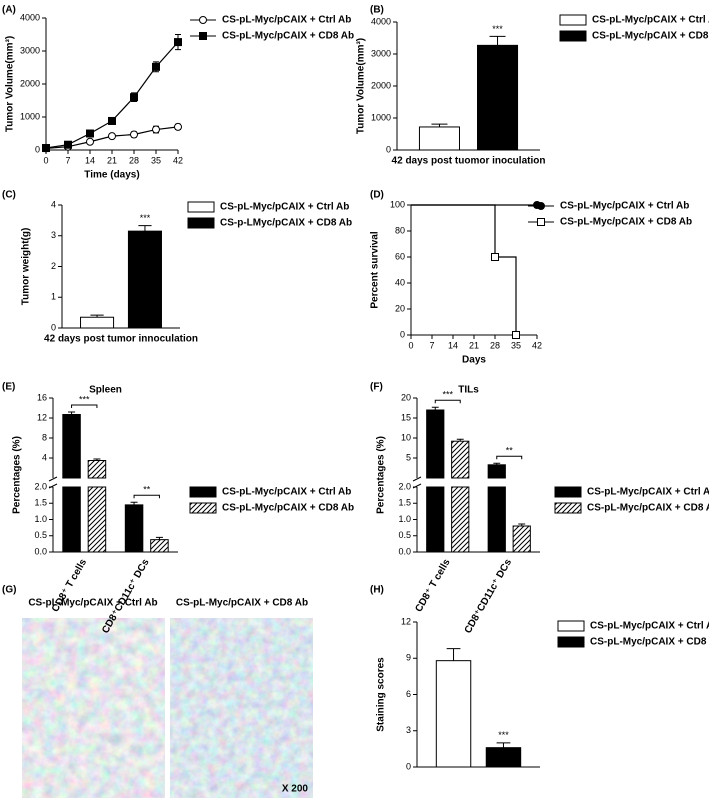 The image size is (709, 798). What do you see at coordinates (377, 10) in the screenshot?
I see `panel-label: (B)` at bounding box center [377, 10].